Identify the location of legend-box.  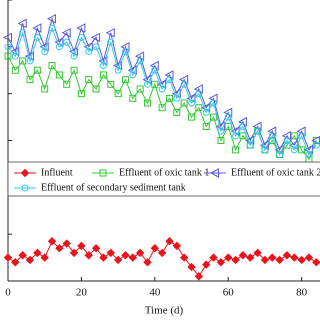
(163, 179).